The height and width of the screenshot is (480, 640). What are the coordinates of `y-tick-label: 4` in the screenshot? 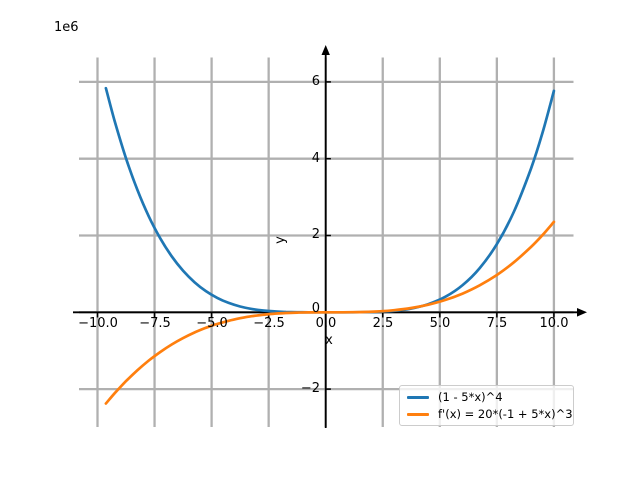 It's located at (315, 158).